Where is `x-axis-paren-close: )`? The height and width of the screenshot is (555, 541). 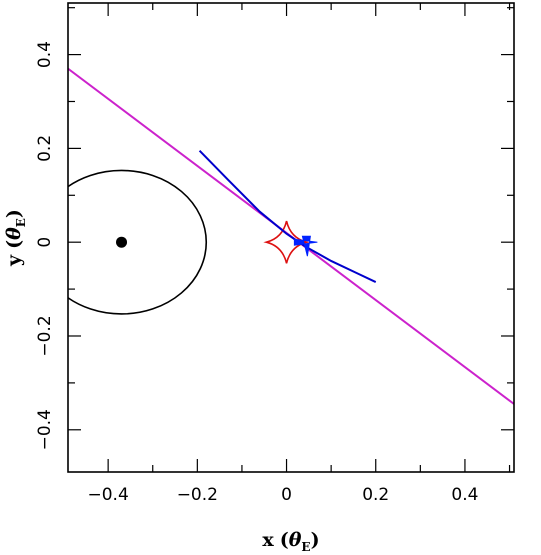 x-axis-paren-close: ) is located at coordinates (315, 540).